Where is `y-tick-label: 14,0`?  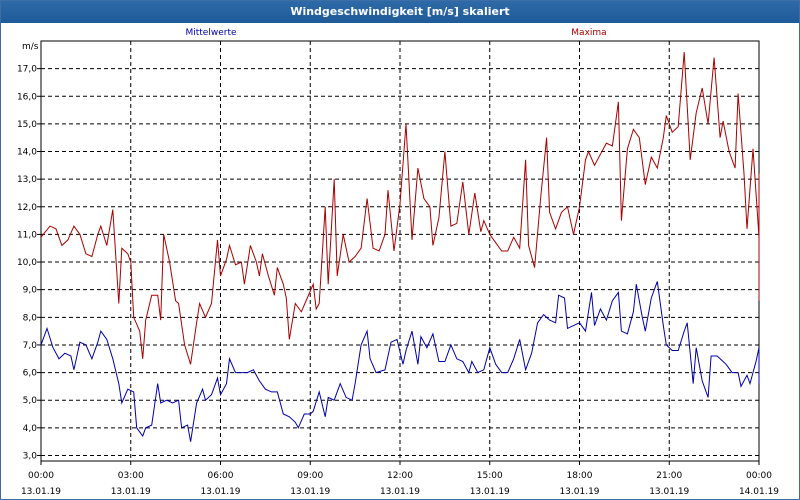 y-tick-label: 14,0 is located at coordinates (27, 153).